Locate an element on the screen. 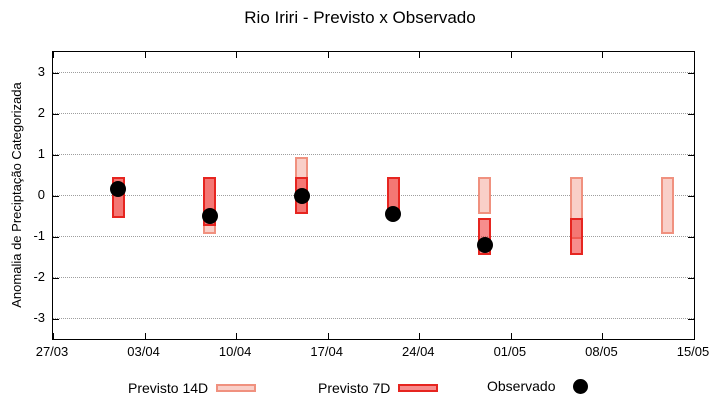 Image resolution: width=720 pixels, height=400 pixels. y-tick-label: 3 is located at coordinates (41, 71).